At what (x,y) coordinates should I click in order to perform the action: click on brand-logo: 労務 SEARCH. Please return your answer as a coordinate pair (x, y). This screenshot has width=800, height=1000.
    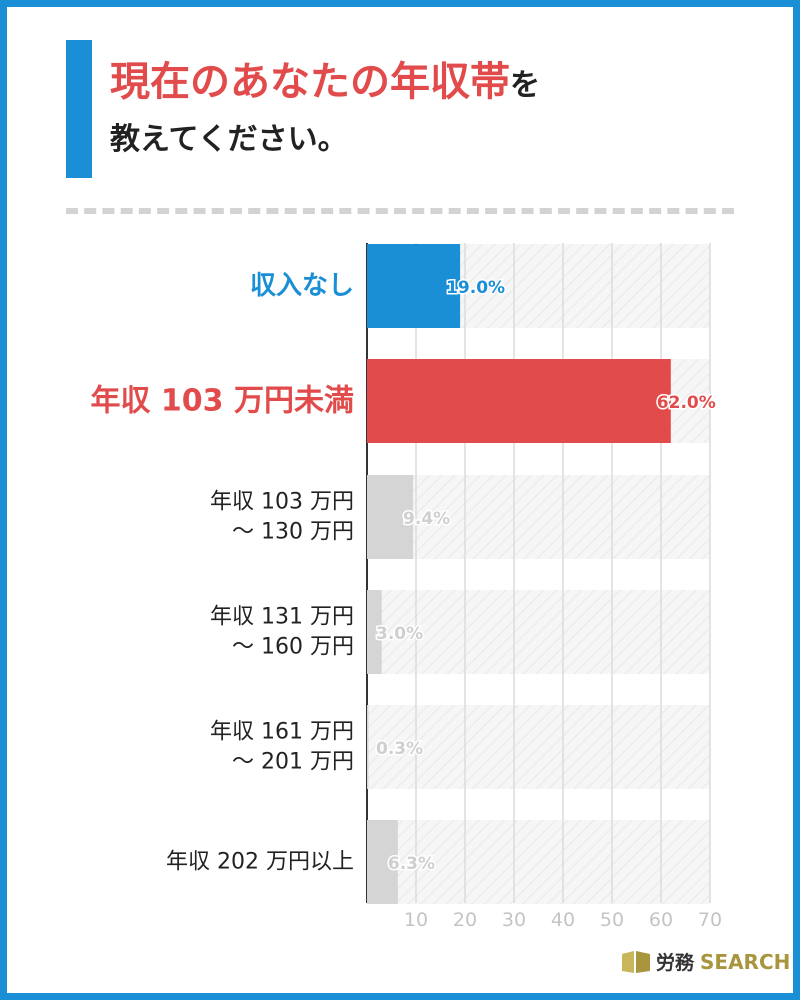
    Looking at the image, I should click on (706, 961).